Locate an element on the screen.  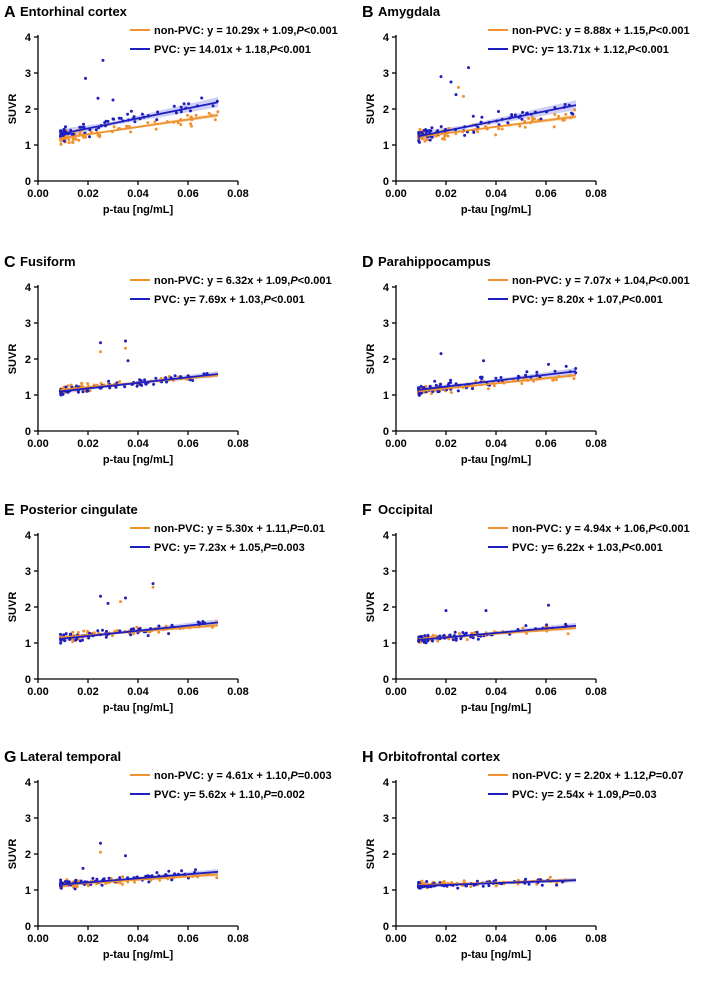
x-tick-label: 0.06 is located at coordinates (187, 692).